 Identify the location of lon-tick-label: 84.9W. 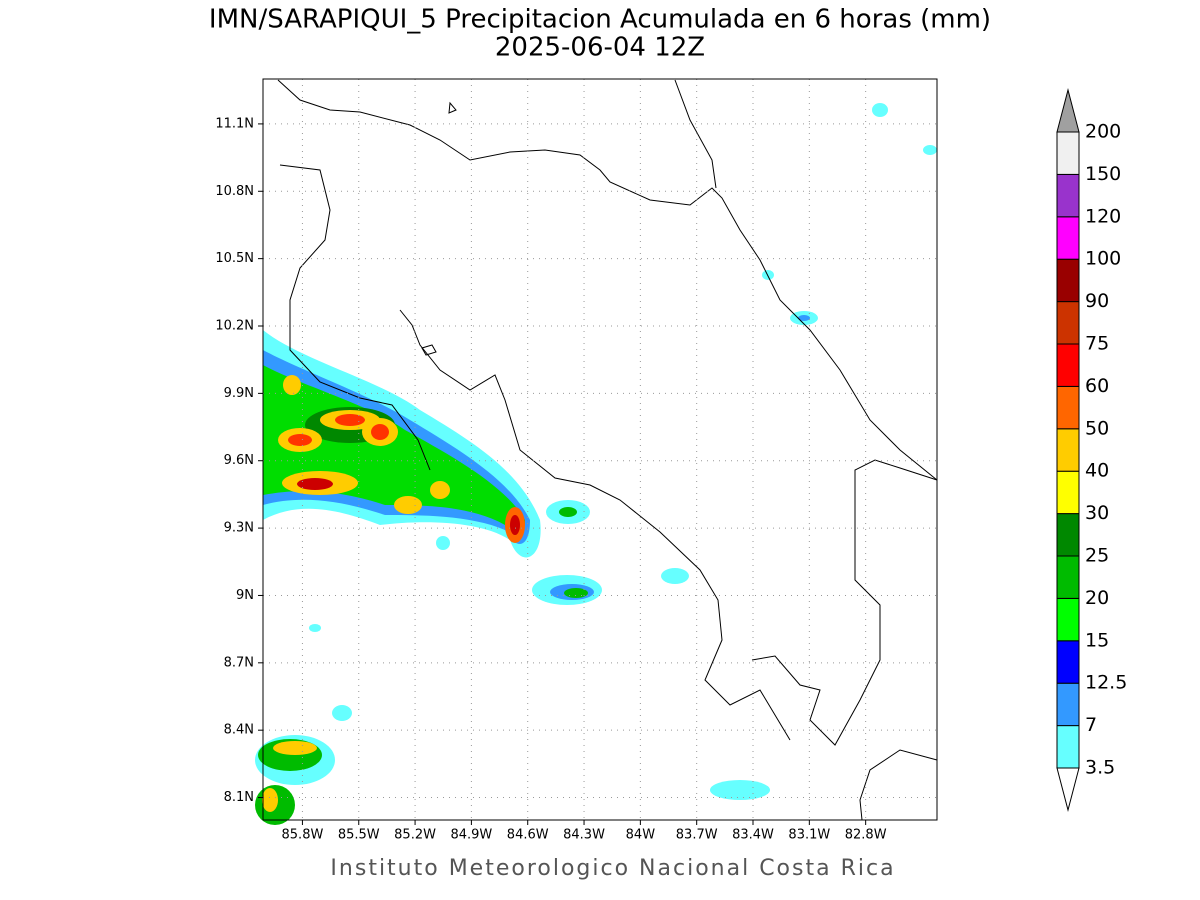
(471, 835).